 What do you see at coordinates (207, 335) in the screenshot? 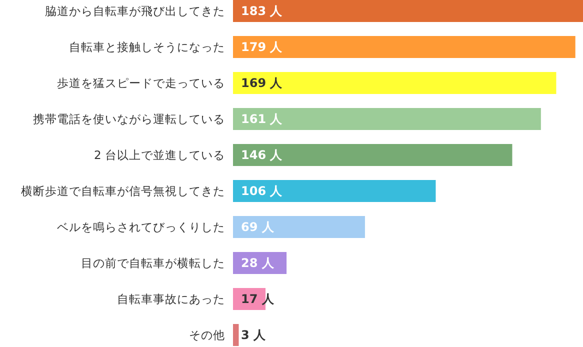
I see `y-tick-label: その他` at bounding box center [207, 335].